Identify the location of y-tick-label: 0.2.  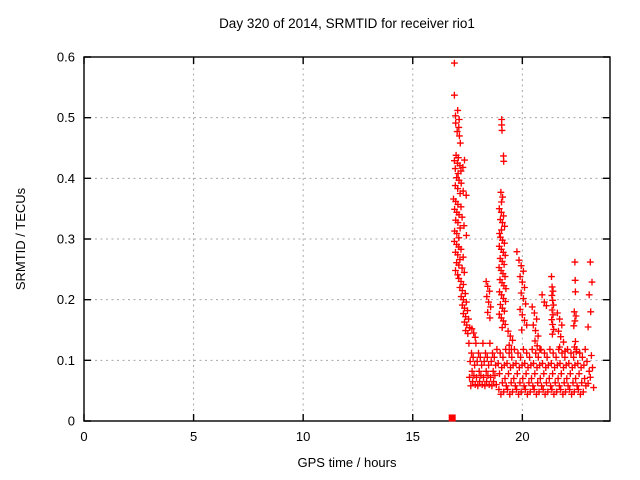
(66, 299).